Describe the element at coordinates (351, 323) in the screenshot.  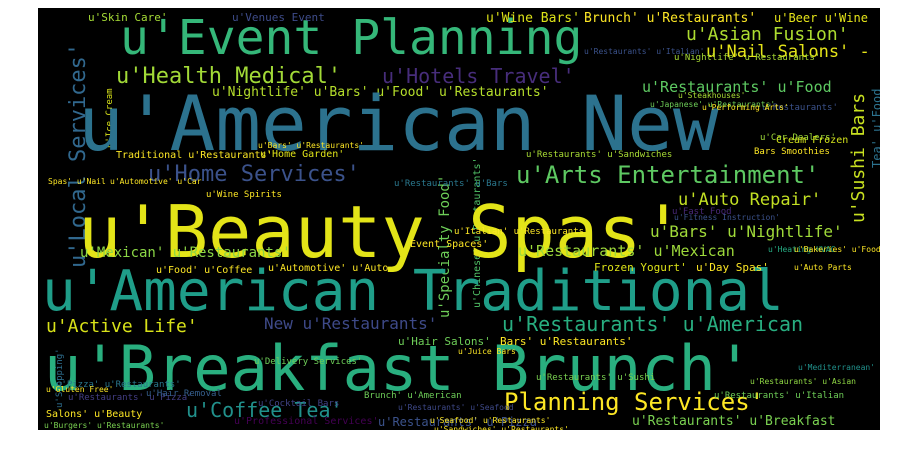
I see `cloud-word: New u'Restaurants'` at that location.